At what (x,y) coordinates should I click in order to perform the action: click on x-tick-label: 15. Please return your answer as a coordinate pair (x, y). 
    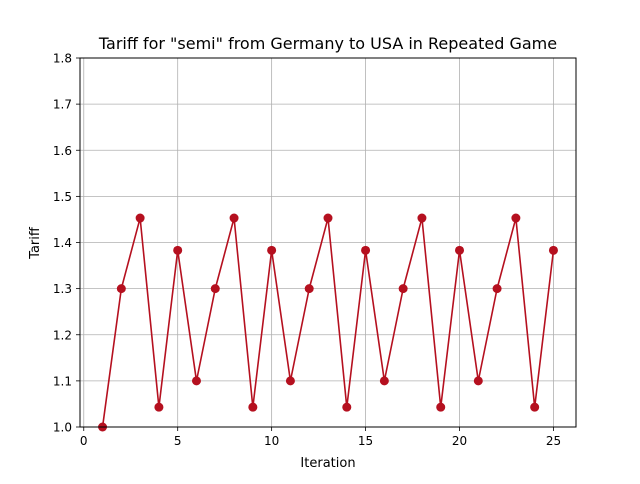
    Looking at the image, I should click on (365, 441).